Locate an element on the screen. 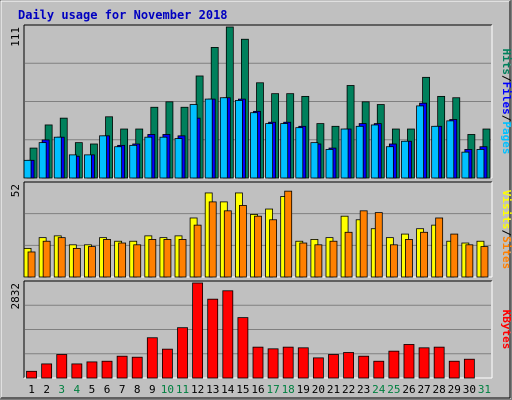 This screenshot has height=400, width=512. side-legend-part: Hits is located at coordinates (506, 62).